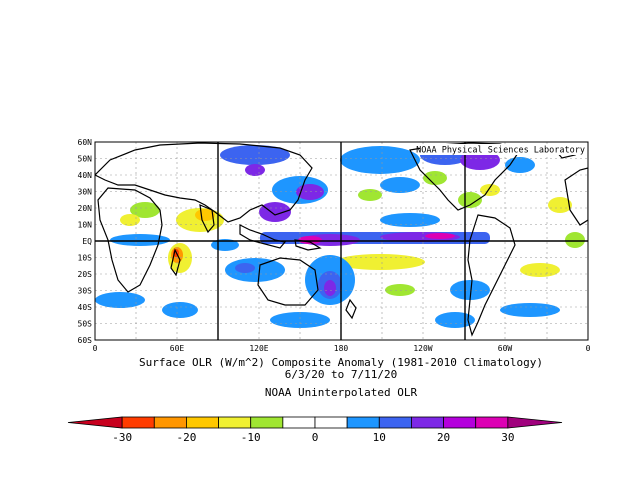 The image size is (640, 496). I want to click on credit-background, so click(503, 149).